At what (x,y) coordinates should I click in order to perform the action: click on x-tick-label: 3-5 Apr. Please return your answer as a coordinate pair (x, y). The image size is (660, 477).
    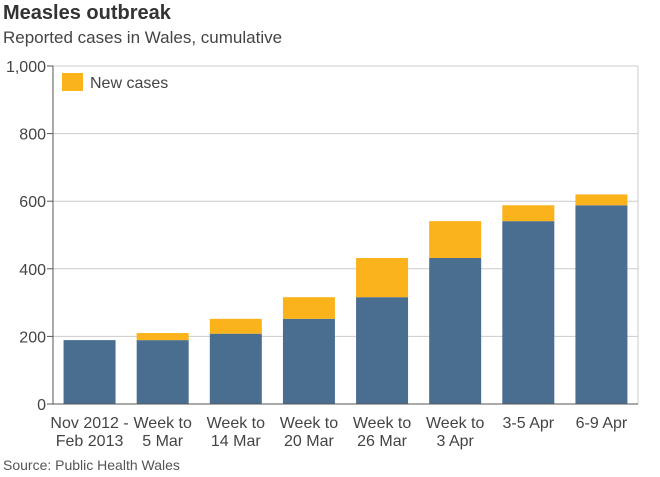
    Looking at the image, I should click on (529, 423).